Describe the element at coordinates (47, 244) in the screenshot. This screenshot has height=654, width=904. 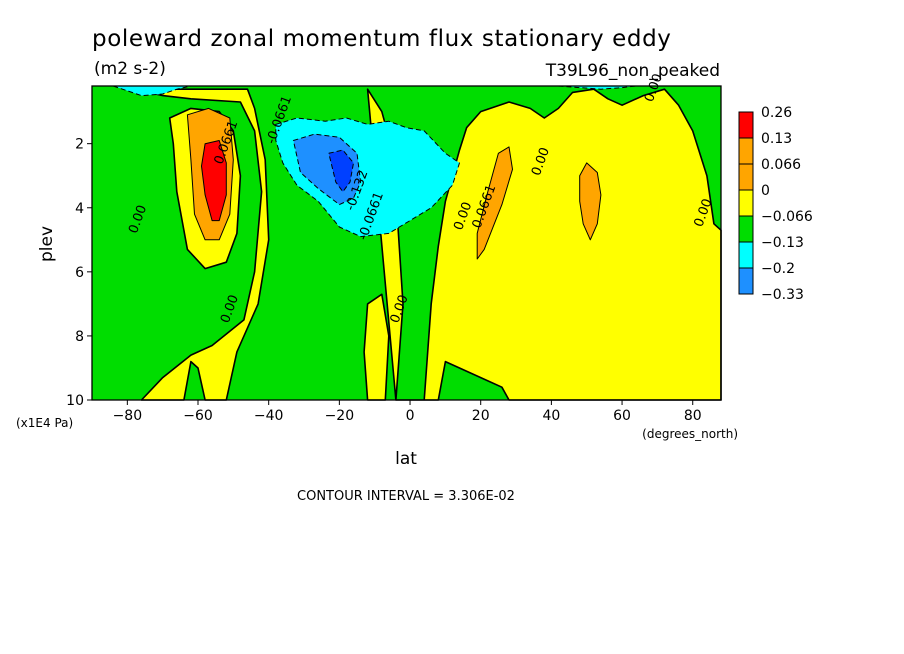
I see `y-axis-label: plev` at that location.